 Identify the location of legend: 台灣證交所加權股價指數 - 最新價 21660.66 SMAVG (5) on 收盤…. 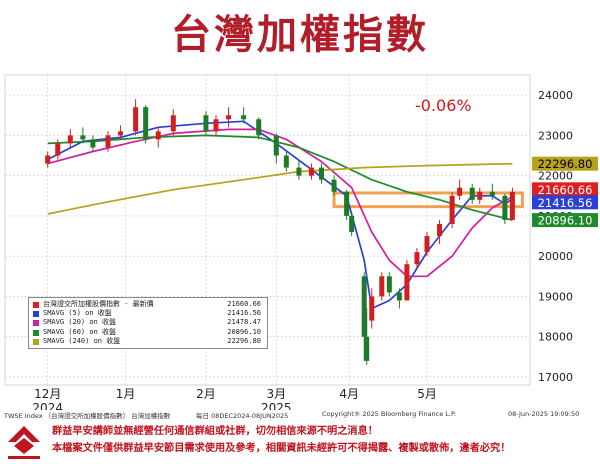
(148, 323).